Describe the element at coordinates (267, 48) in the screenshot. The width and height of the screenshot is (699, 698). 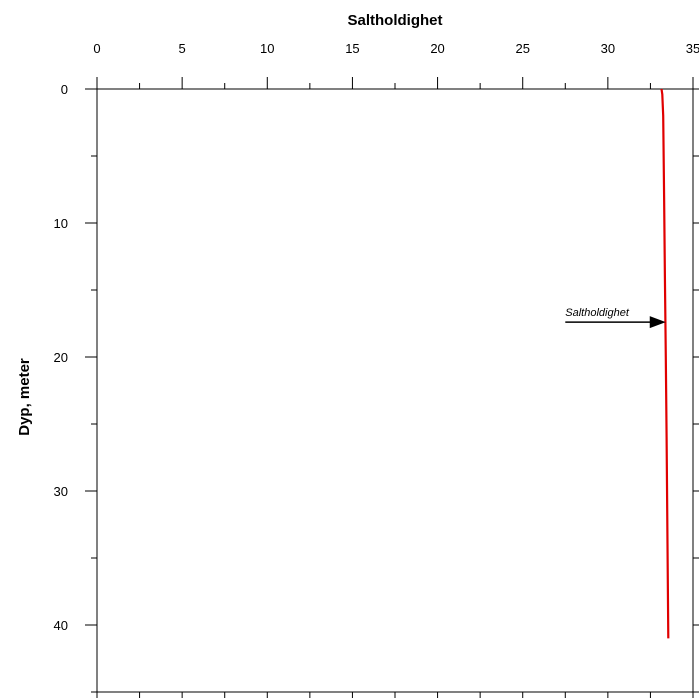
I see `x-tick-label: 10` at that location.